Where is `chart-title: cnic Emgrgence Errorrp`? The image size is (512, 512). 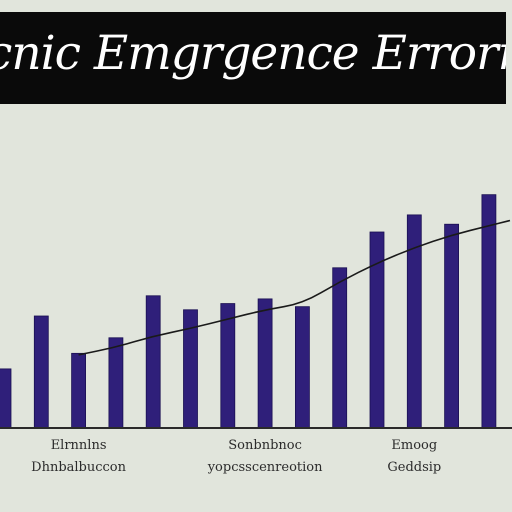 chart-title: cnic Emgrgence Errorrp is located at coordinates (253, 53).